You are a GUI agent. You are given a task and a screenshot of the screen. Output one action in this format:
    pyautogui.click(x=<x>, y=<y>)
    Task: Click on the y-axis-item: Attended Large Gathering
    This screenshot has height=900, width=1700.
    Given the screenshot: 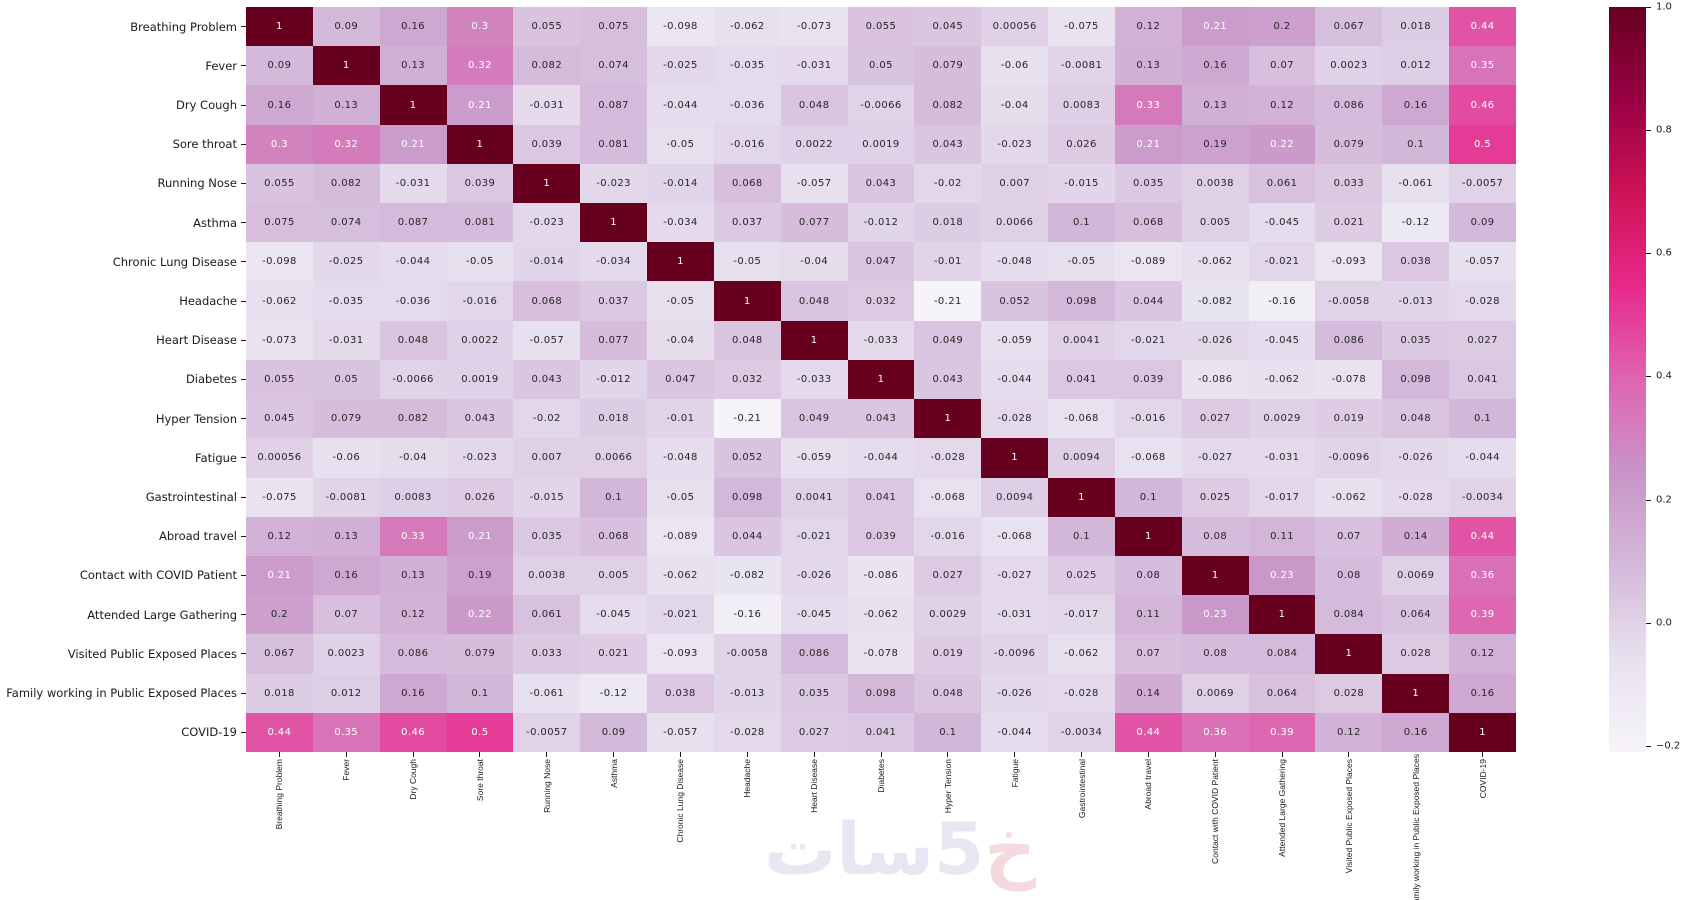 What is the action you would take?
    pyautogui.click(x=123, y=614)
    